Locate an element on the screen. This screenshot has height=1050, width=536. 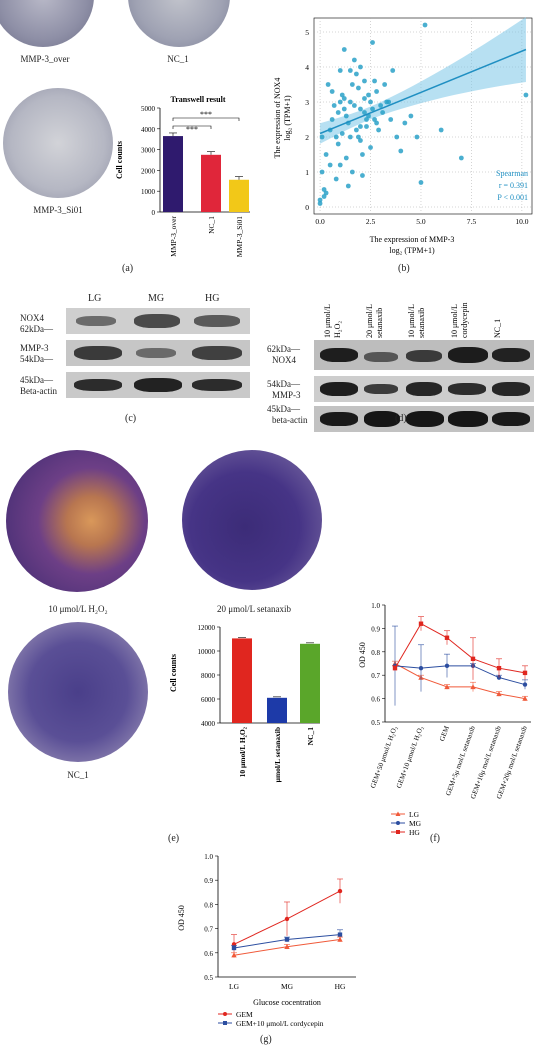
caption-nc1: NC_1 is located at coordinates (178, 59).